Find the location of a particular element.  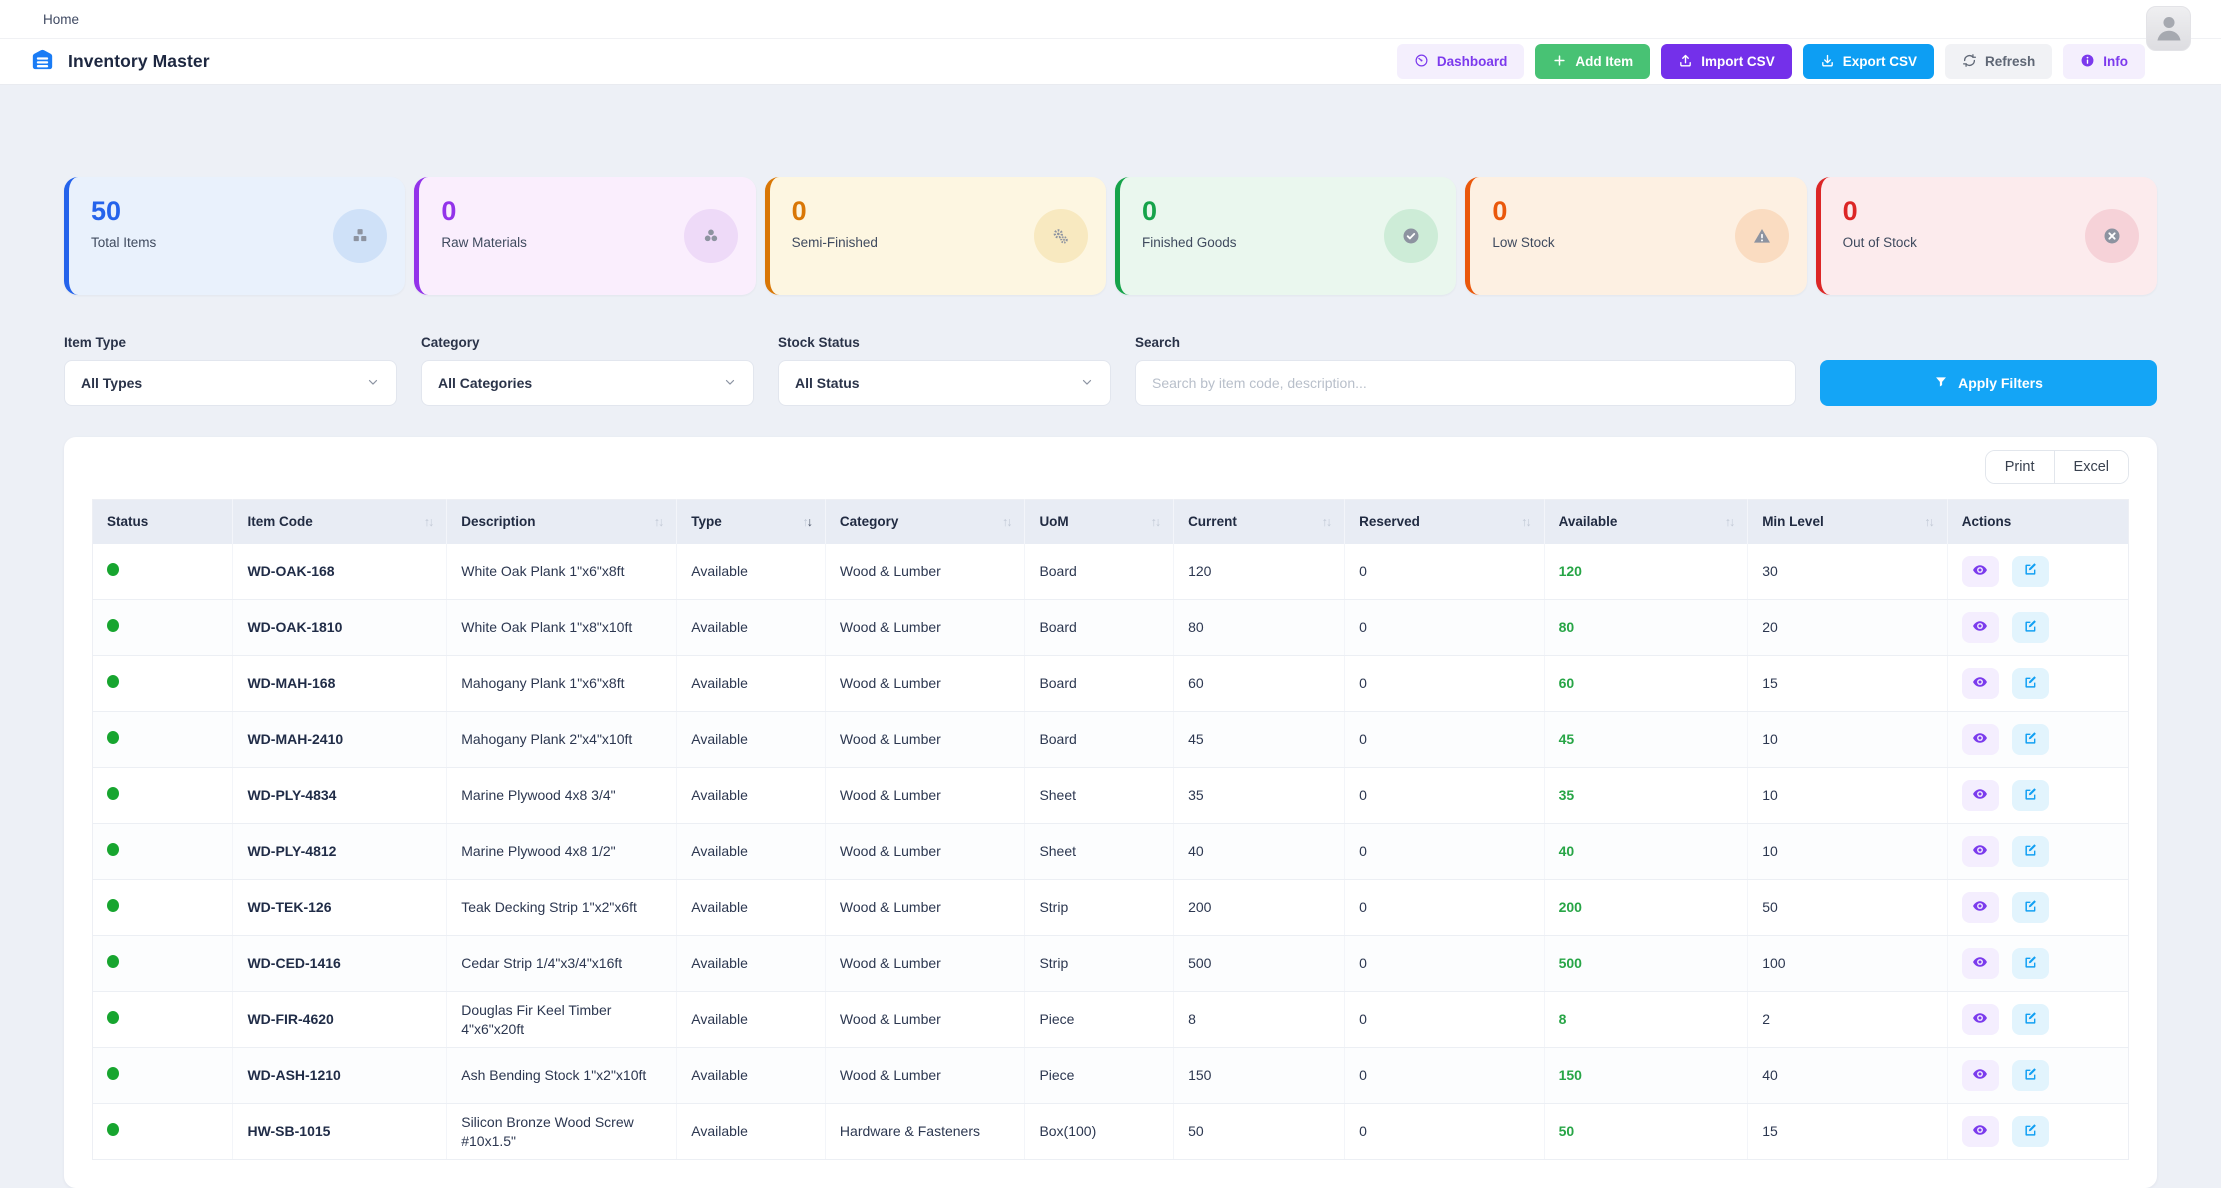

column-header-description: Description ↑↓ is located at coordinates (562, 521).